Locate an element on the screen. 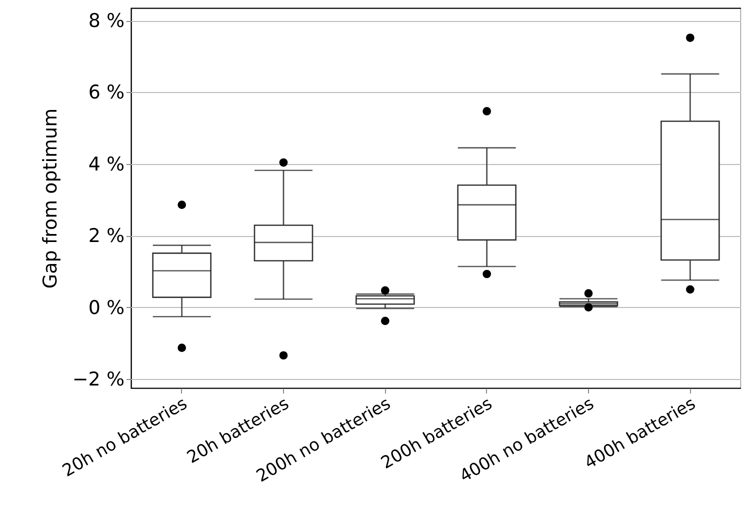  y-tick-label: 4 % is located at coordinates (106, 164).